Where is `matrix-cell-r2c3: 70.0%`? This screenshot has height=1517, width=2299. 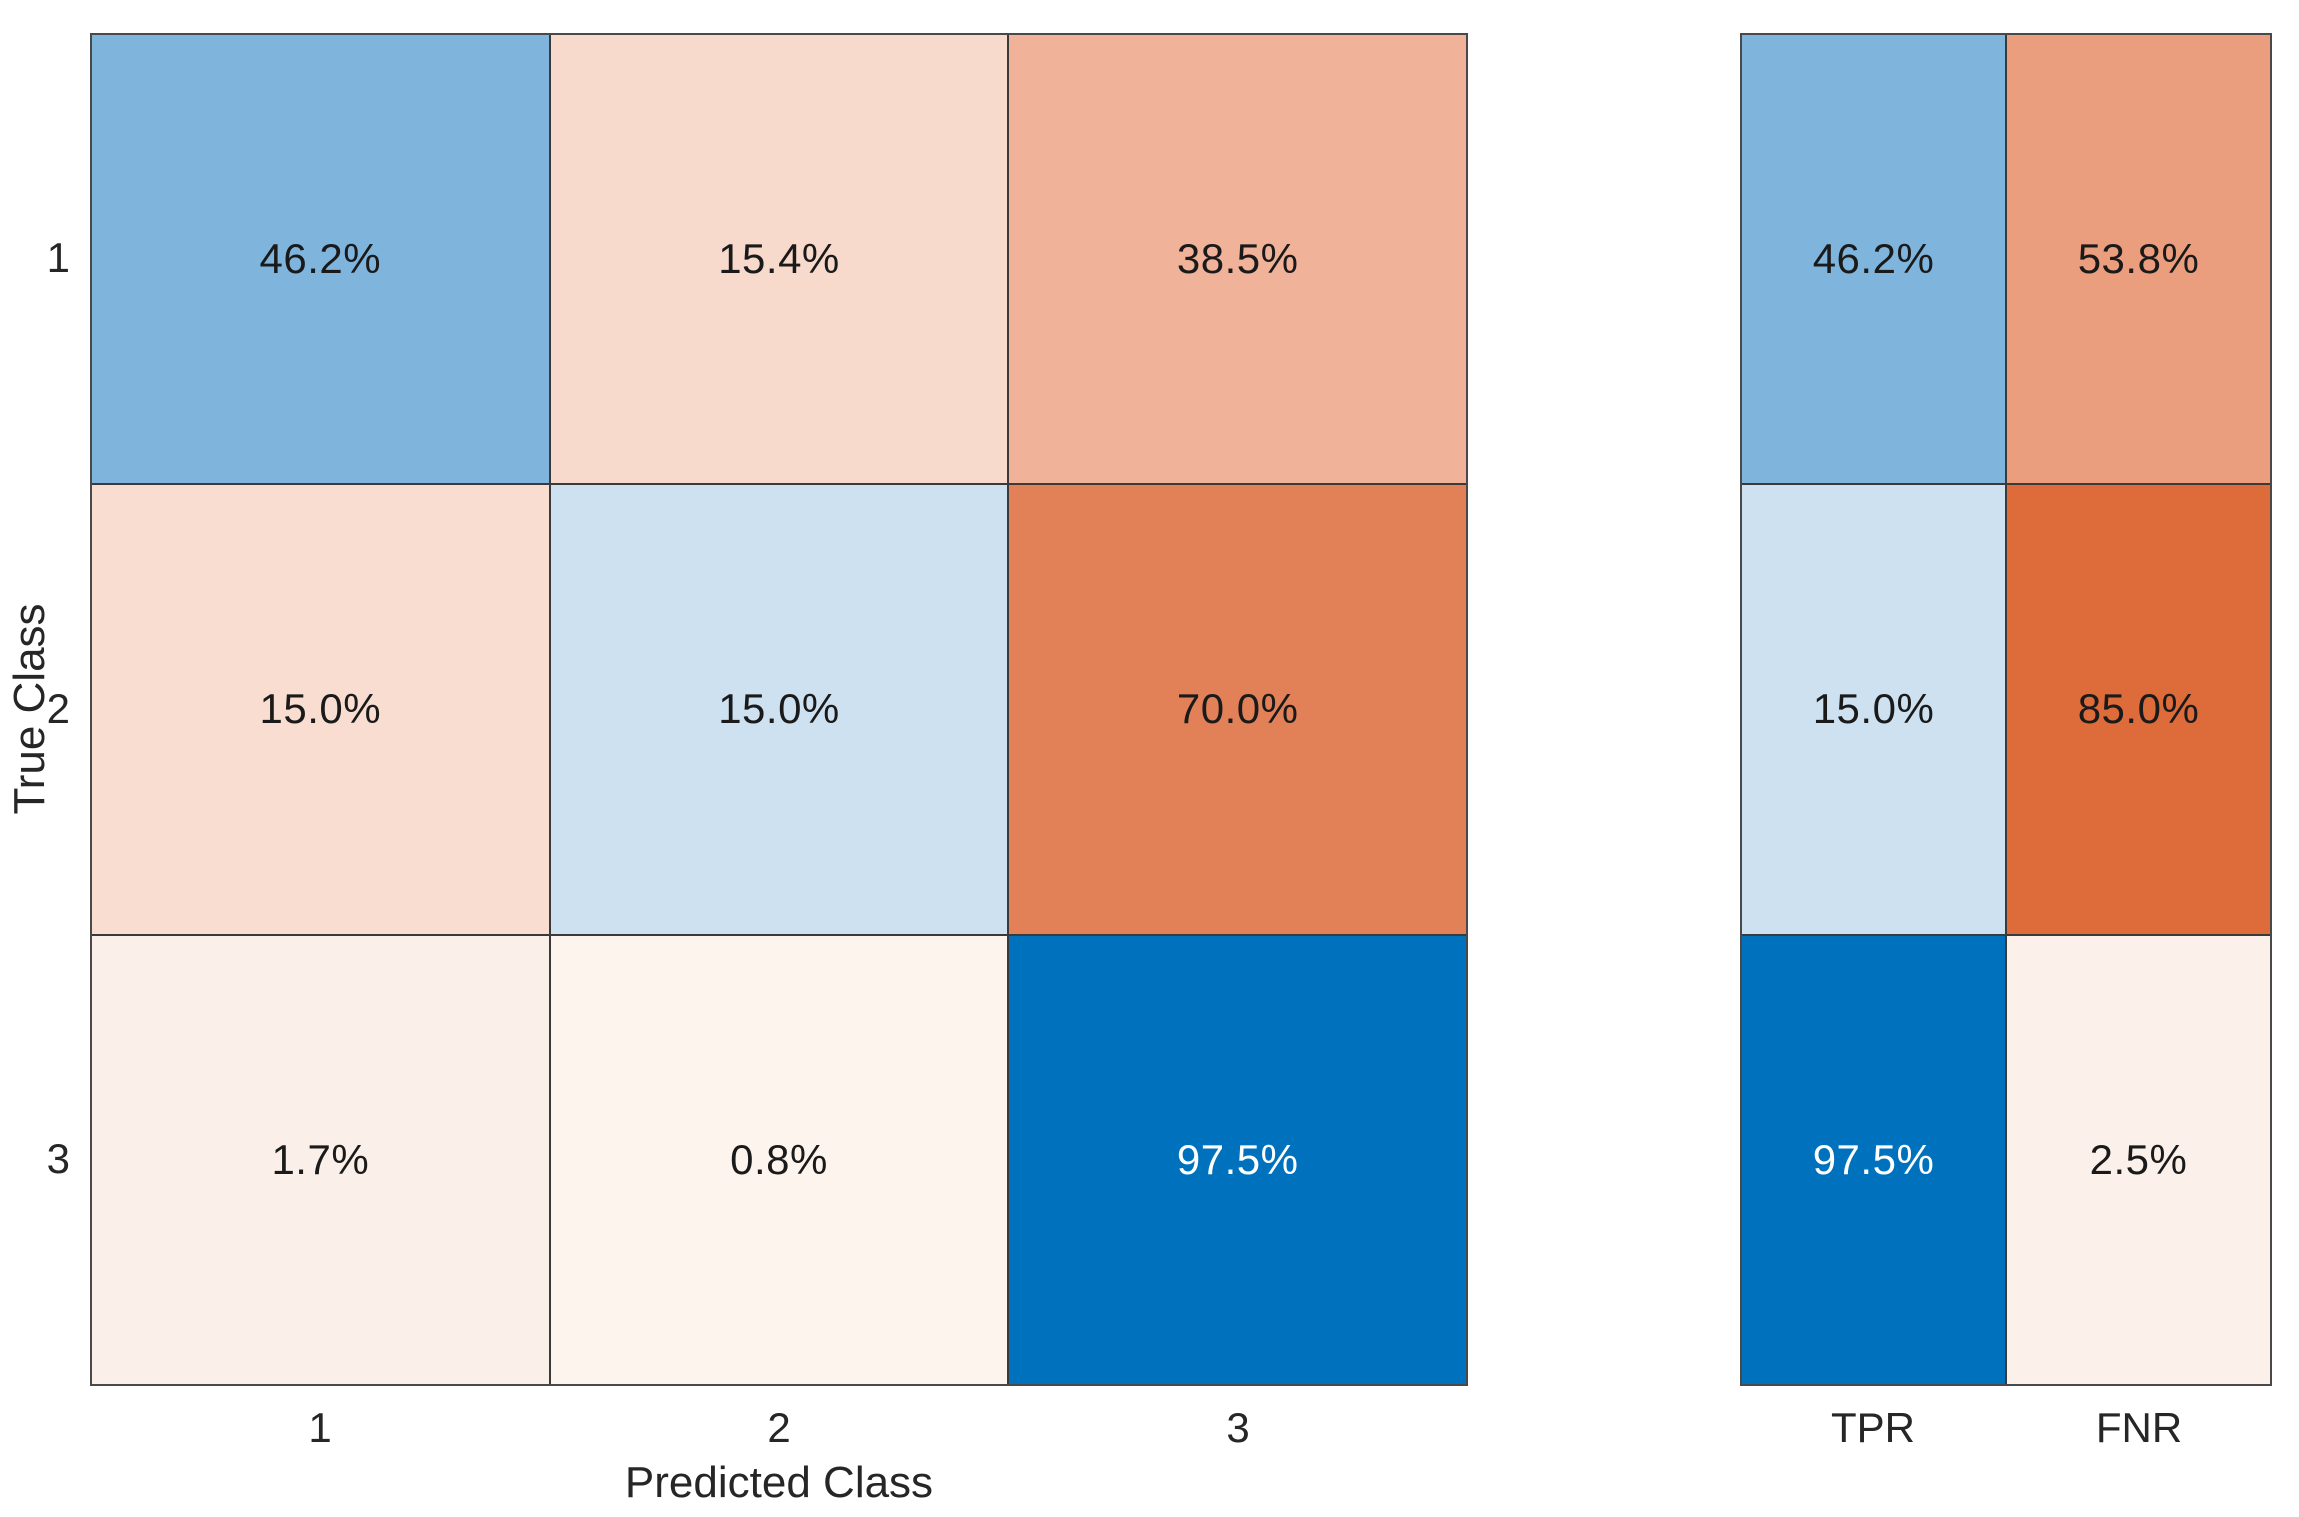 matrix-cell-r2c3: 70.0% is located at coordinates (1237, 709).